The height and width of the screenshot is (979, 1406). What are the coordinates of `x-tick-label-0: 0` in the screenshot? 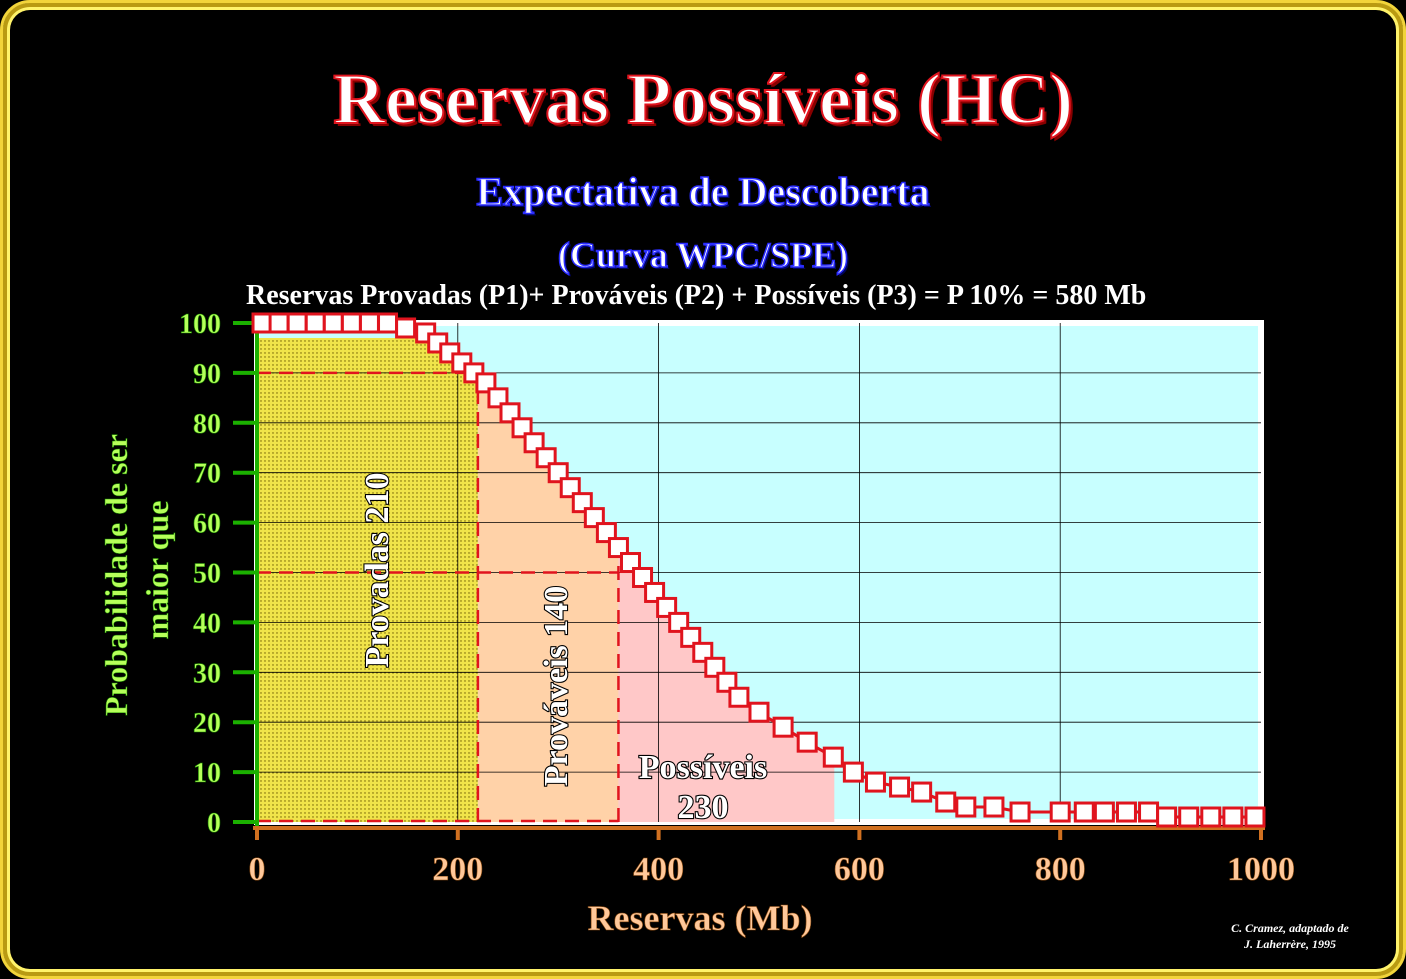 It's located at (257, 869).